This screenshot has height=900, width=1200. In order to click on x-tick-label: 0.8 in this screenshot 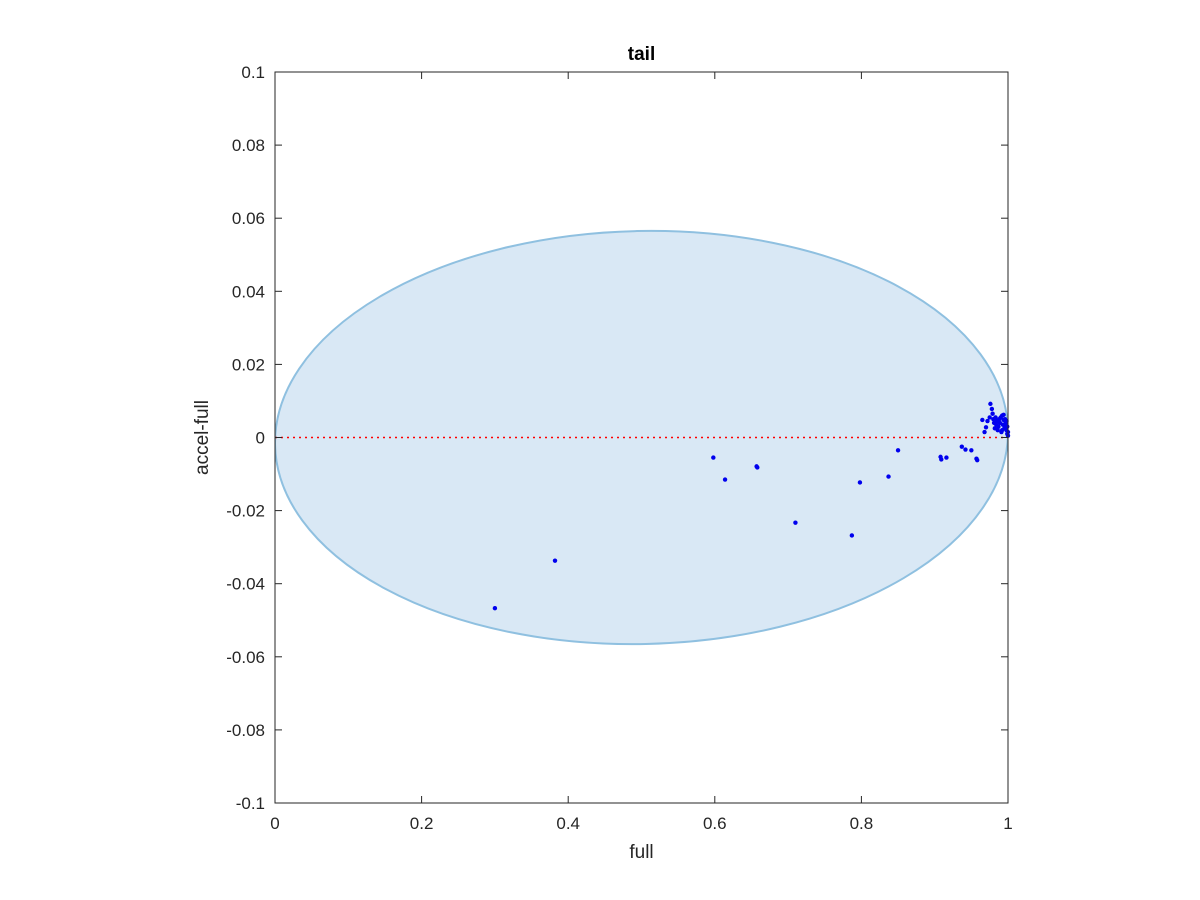, I will do `click(862, 823)`.